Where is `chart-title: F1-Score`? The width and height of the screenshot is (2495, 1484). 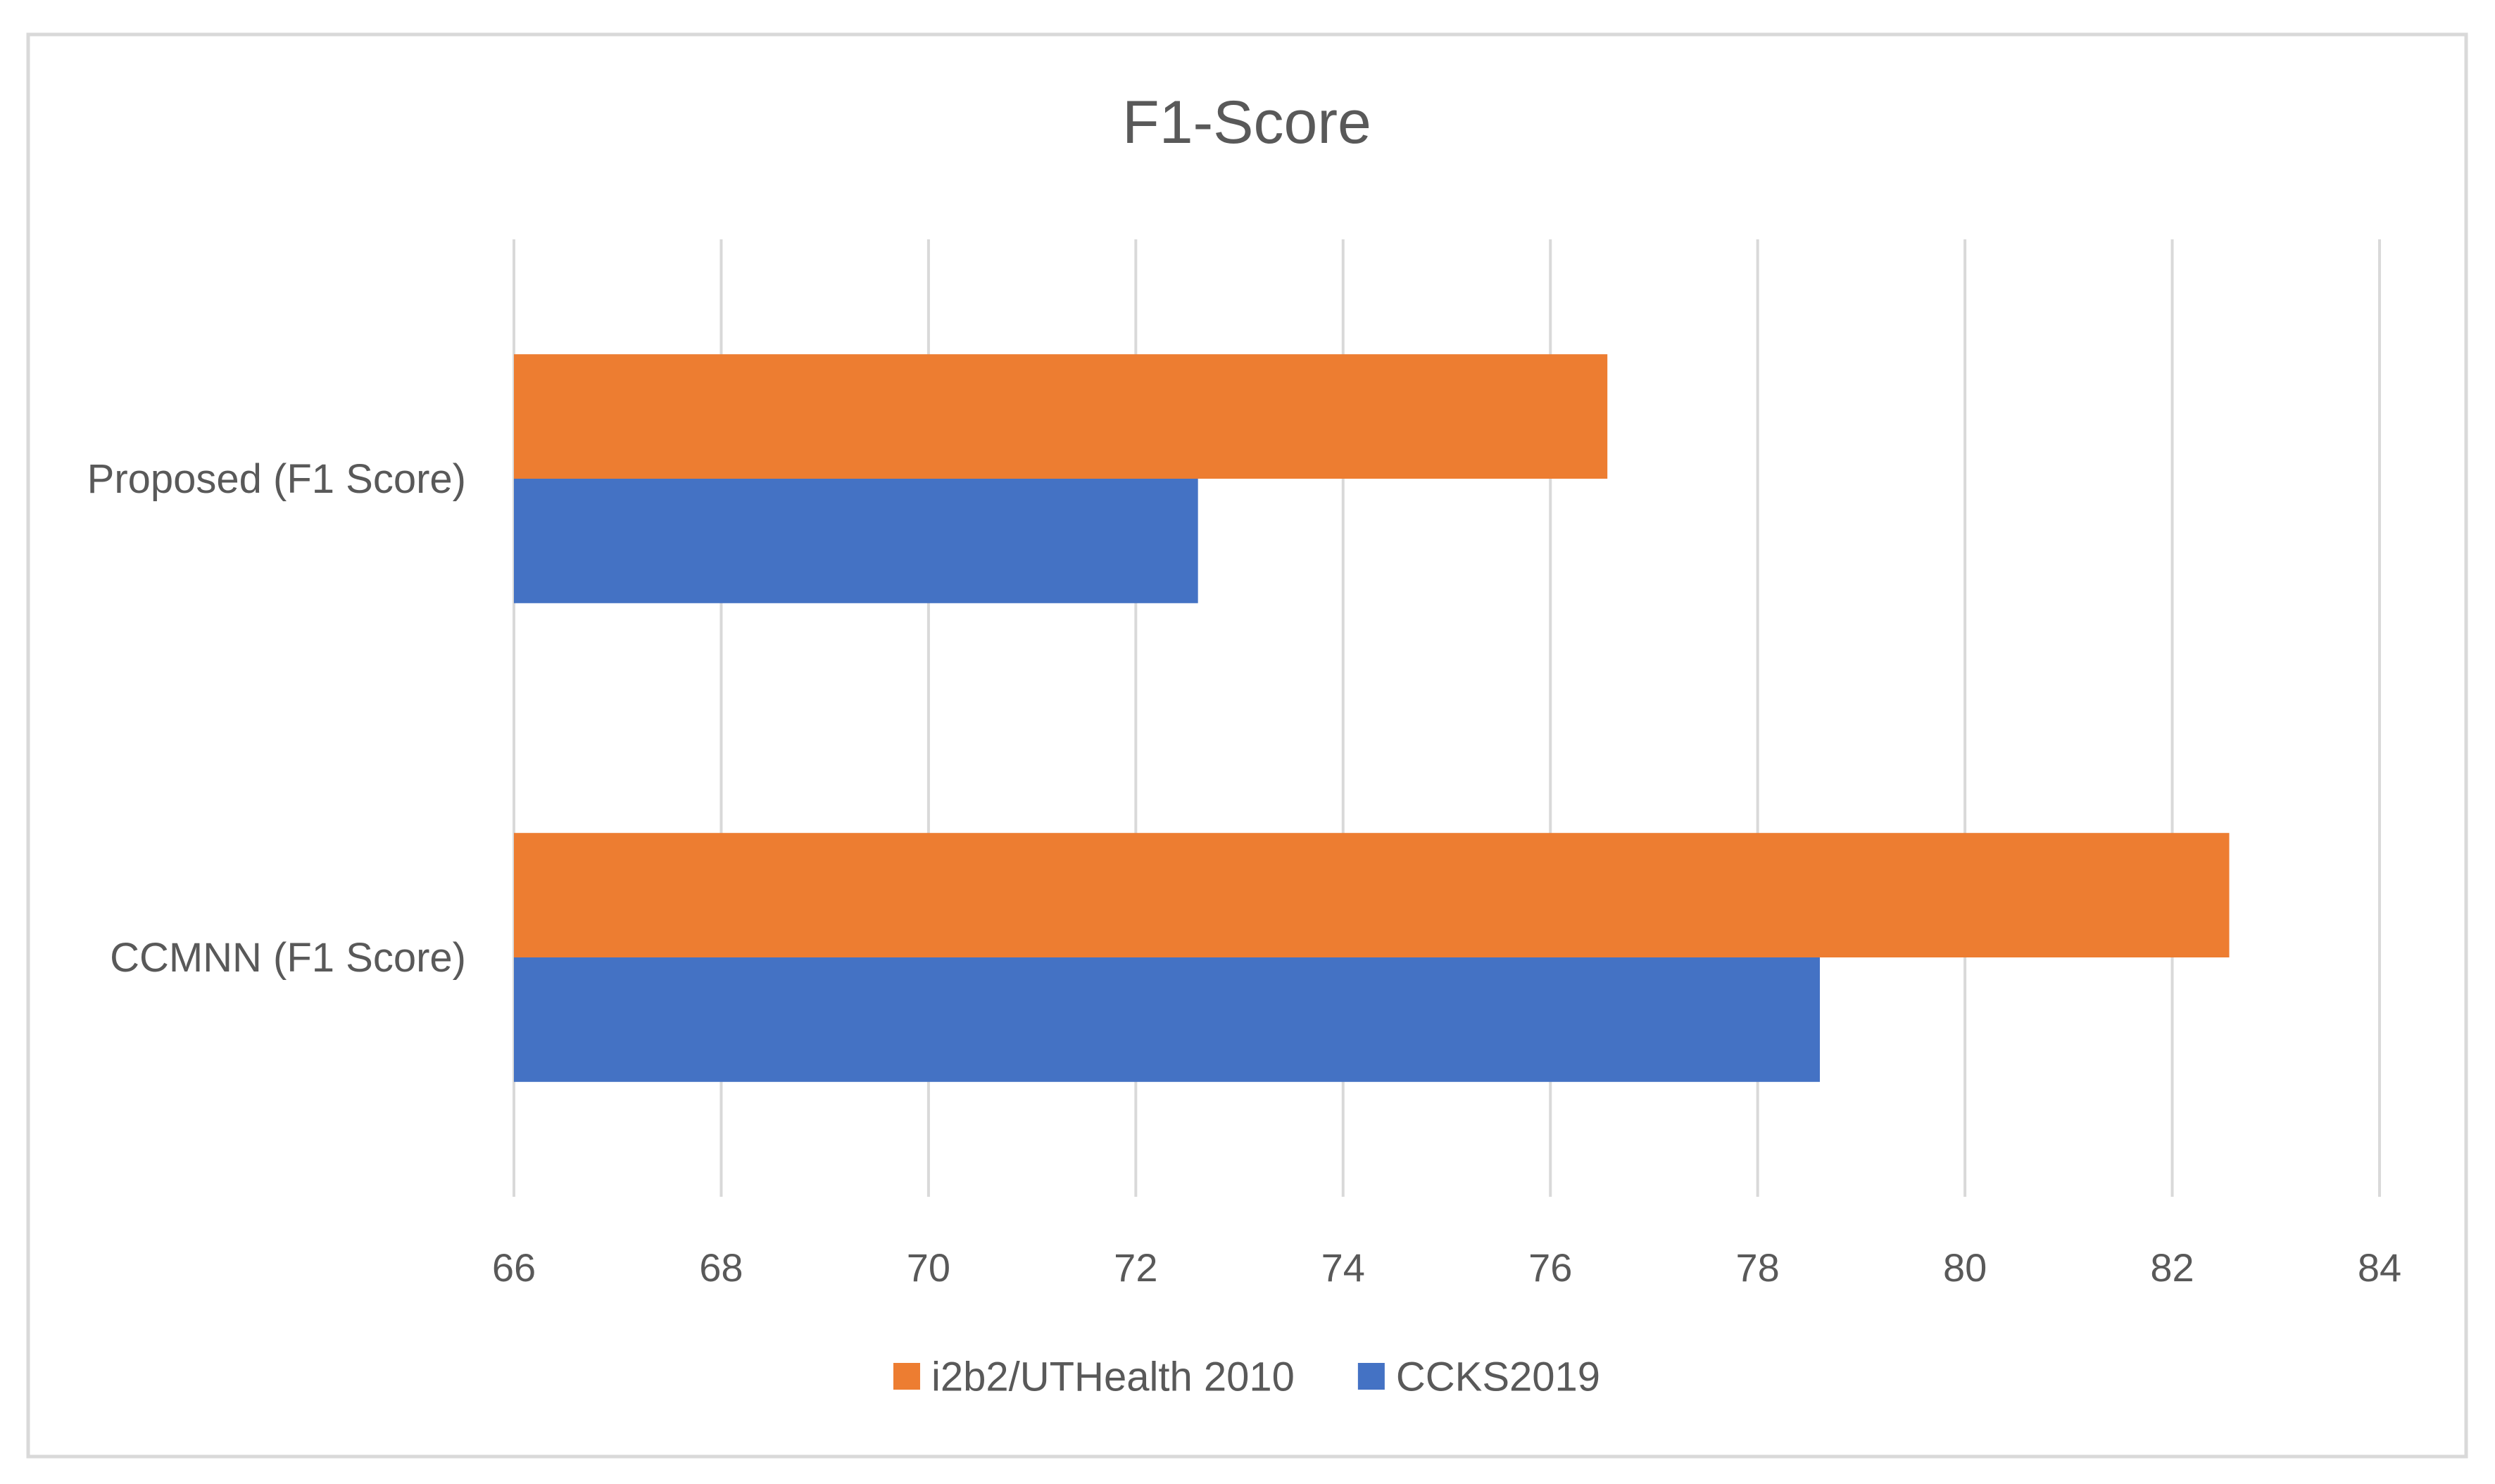
chart-title: F1-Score is located at coordinates (1246, 122).